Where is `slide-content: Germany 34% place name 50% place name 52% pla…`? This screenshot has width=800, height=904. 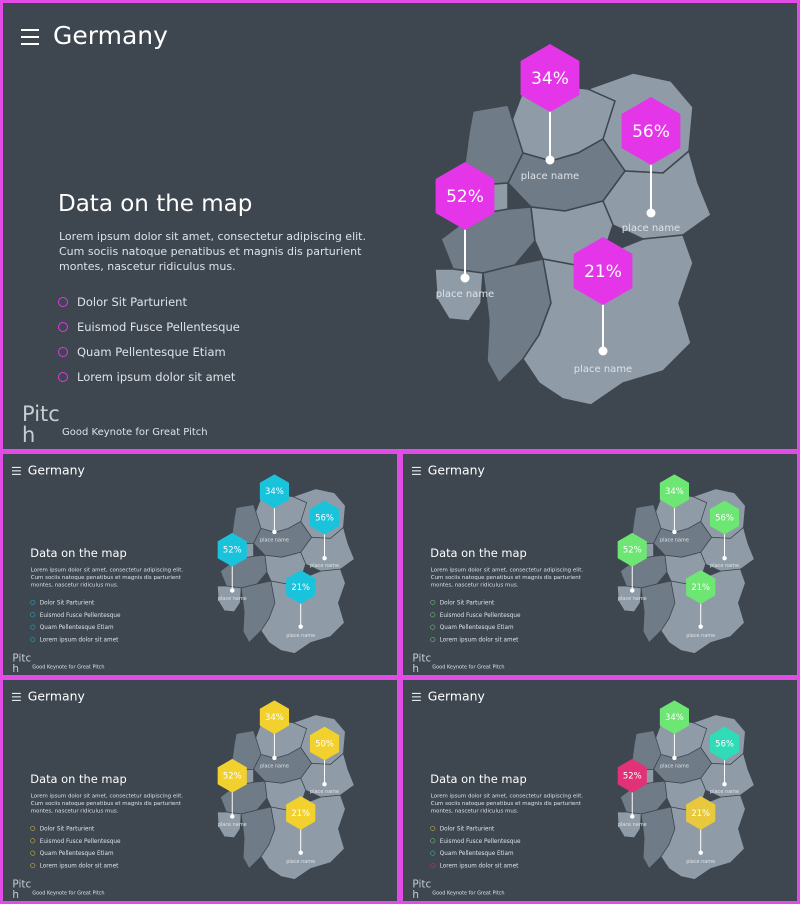 slide-content: Germany 34% place name 50% place name 52% pla… is located at coordinates (200, 790).